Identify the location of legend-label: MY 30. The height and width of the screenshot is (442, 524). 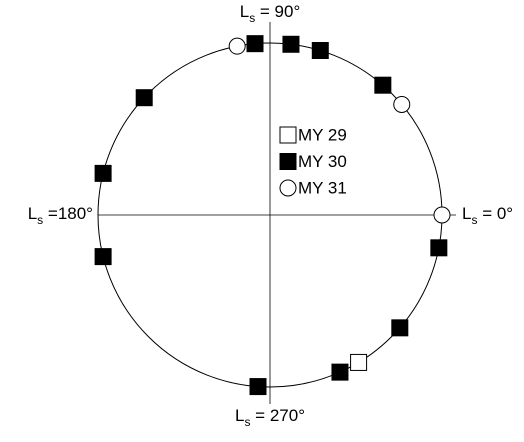
(322, 161).